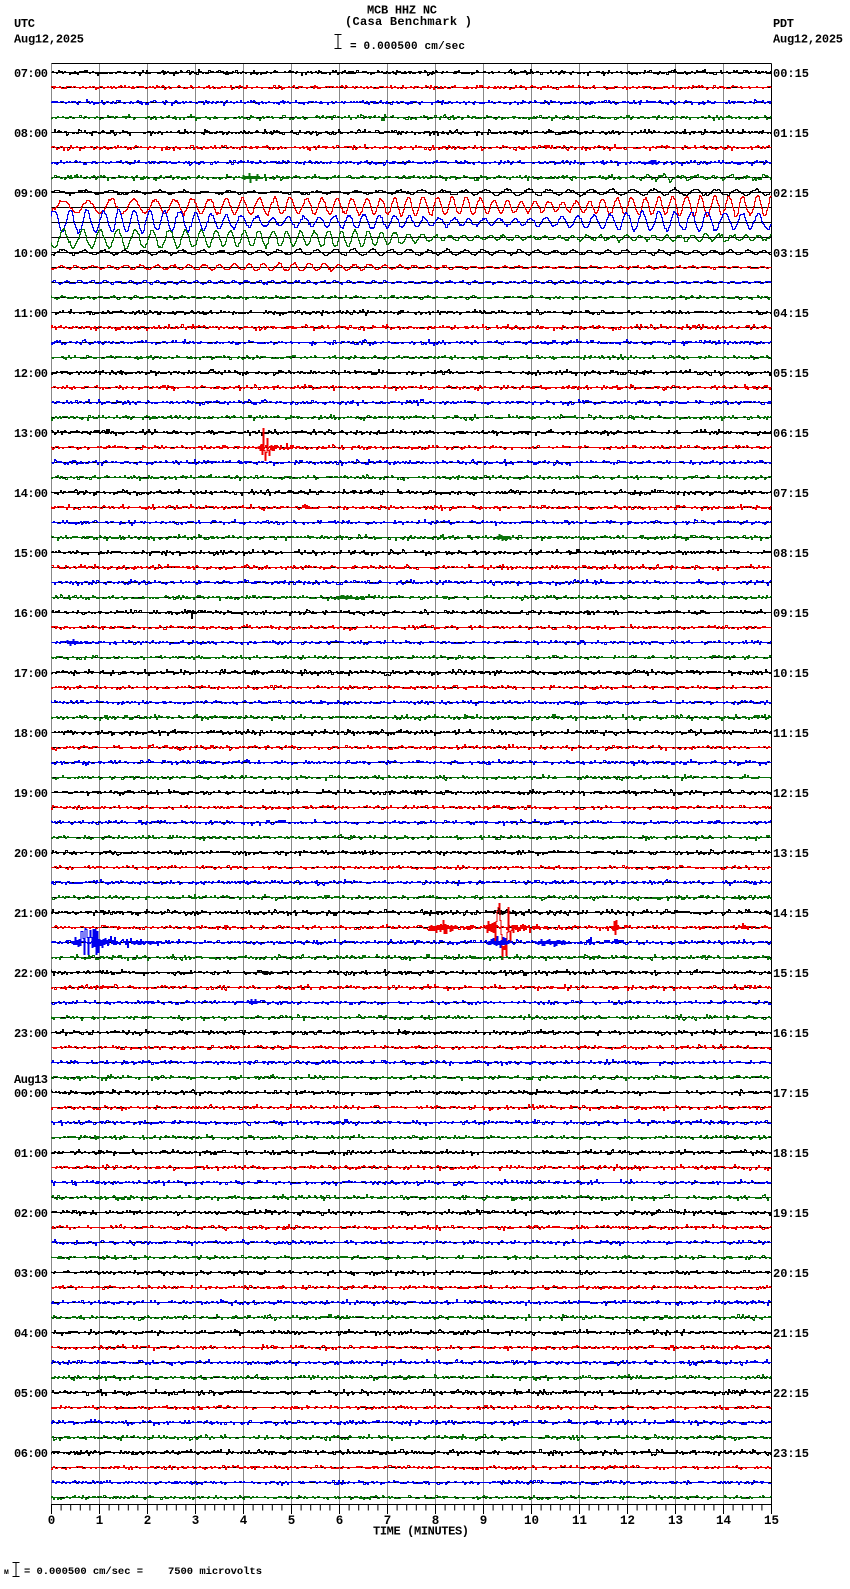 This screenshot has height=1589, width=850. Describe the element at coordinates (31, 914) in the screenshot. I see `svg-text: 21:00` at that location.